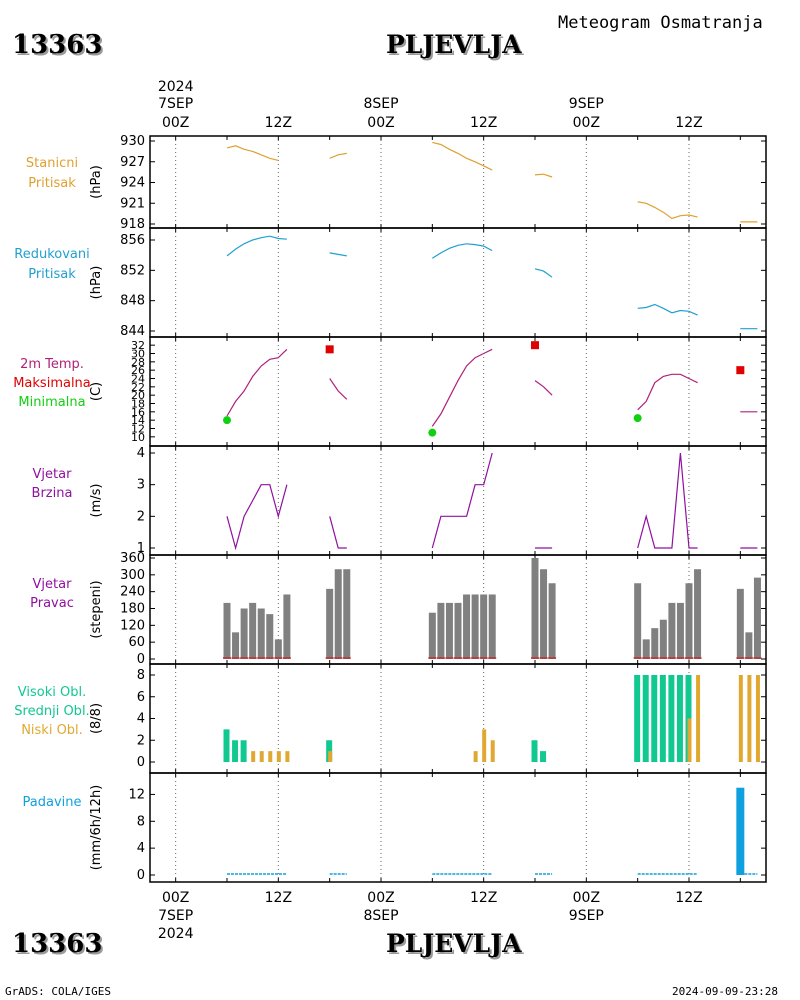 The width and height of the screenshot is (800, 1000). I want to click on panel-precipitation, so click(458, 827).